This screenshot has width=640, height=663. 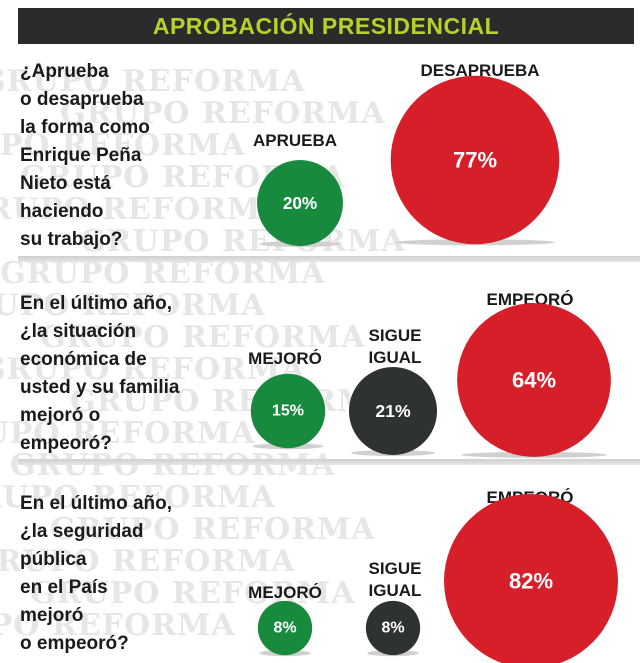 I want to click on label-aprueba: APRUEBA, so click(x=295, y=140).